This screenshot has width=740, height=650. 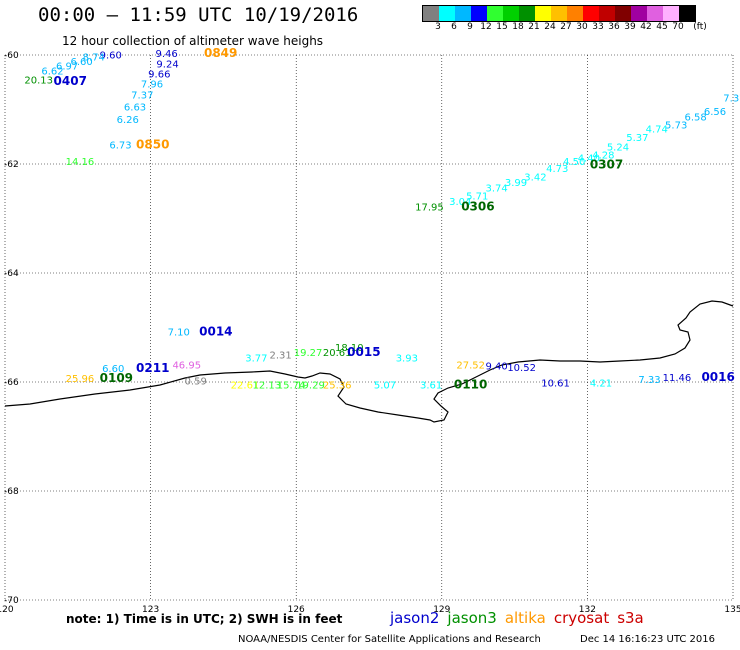 What do you see at coordinates (167, 65) in the screenshot?
I see `swh-label: 9.24` at bounding box center [167, 65].